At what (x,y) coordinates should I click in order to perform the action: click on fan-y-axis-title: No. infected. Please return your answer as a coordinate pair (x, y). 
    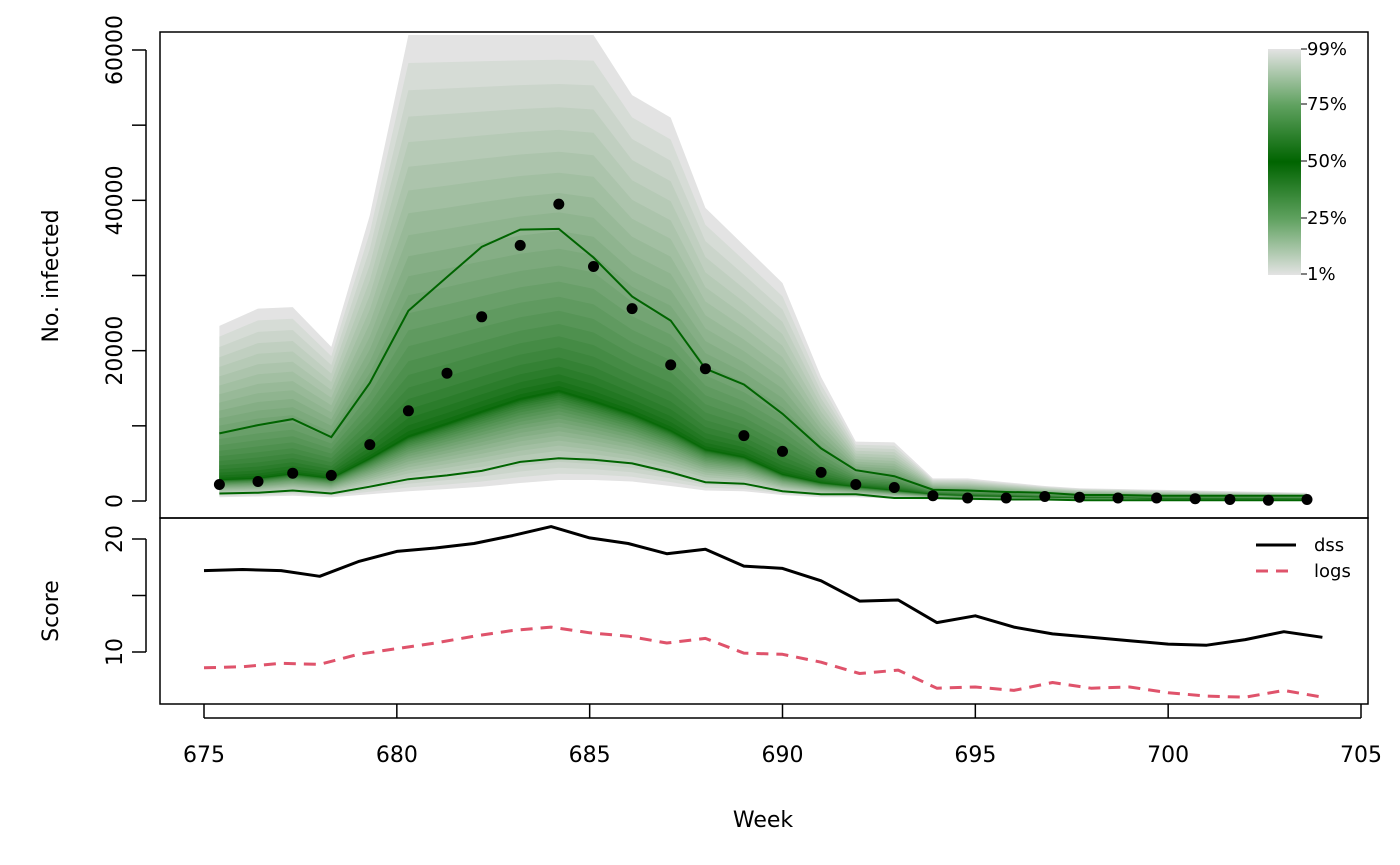
    Looking at the image, I should click on (51, 275).